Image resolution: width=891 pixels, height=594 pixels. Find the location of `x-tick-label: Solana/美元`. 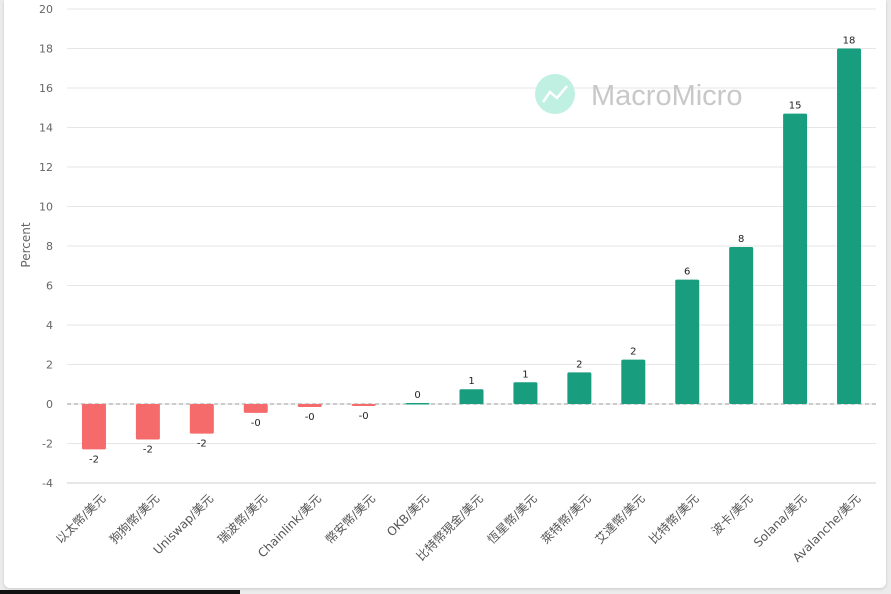

x-tick-label: Solana/美元 is located at coordinates (780, 520).